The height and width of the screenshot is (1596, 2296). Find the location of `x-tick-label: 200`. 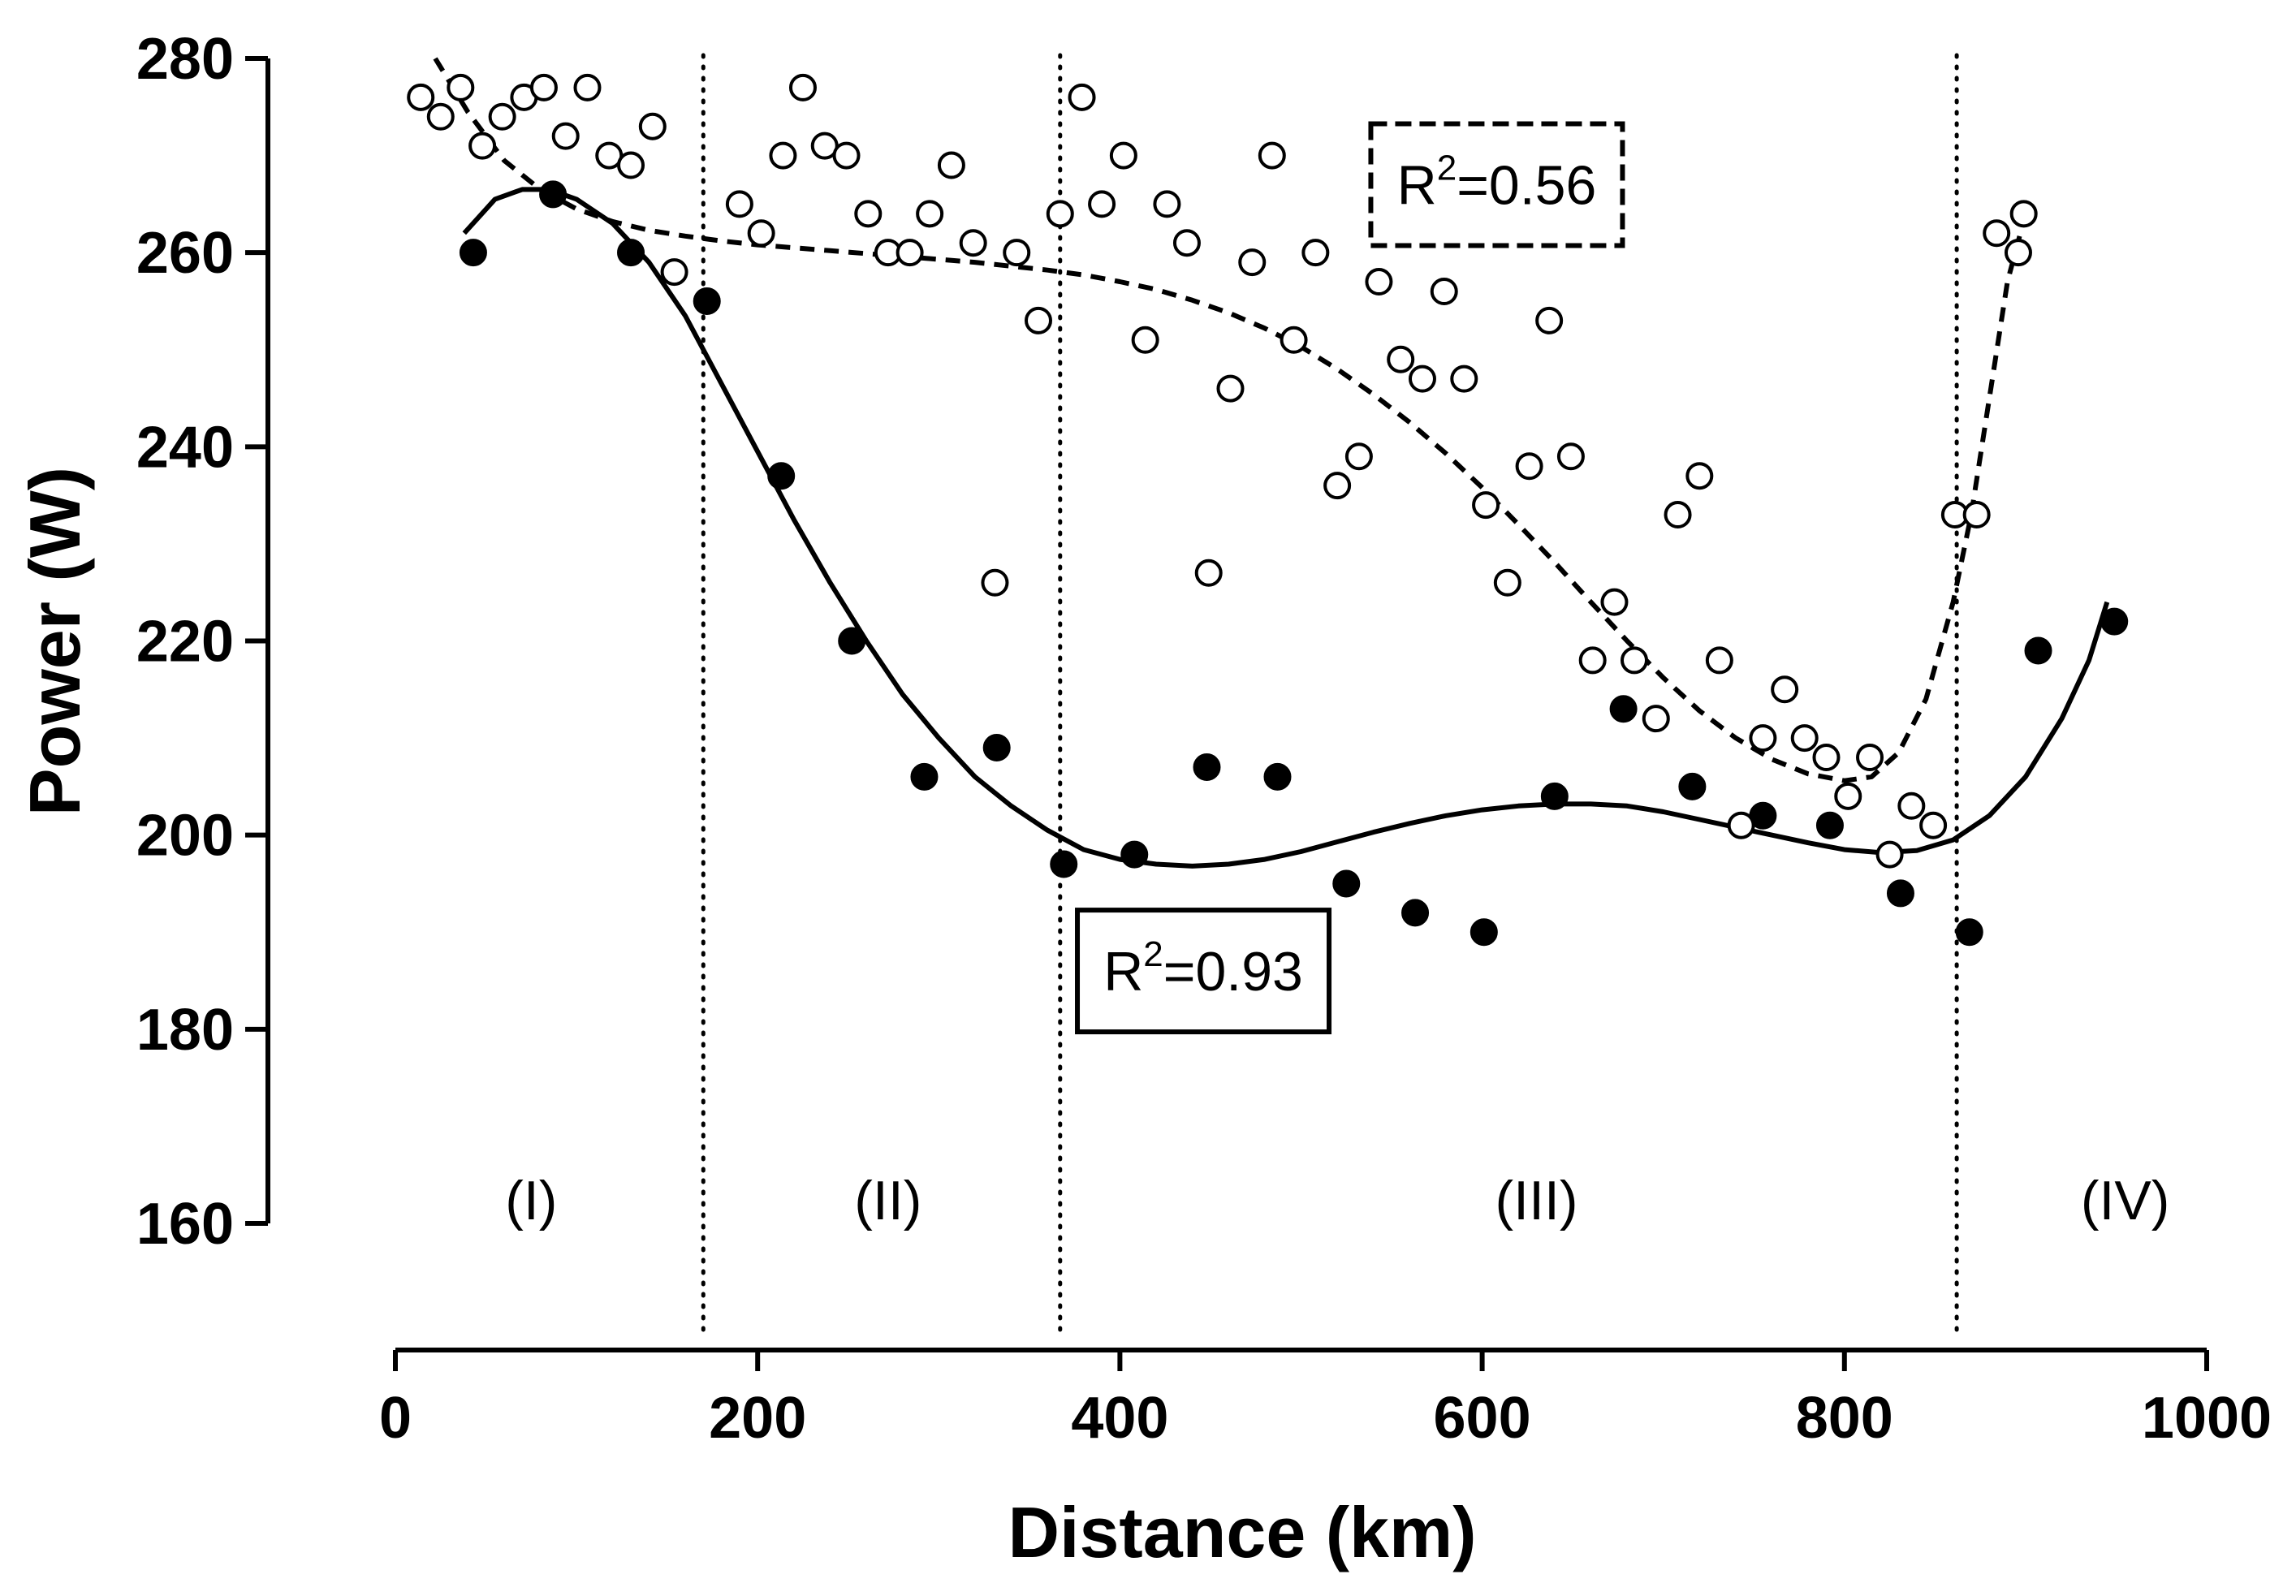

x-tick-label: 200 is located at coordinates (757, 1418).